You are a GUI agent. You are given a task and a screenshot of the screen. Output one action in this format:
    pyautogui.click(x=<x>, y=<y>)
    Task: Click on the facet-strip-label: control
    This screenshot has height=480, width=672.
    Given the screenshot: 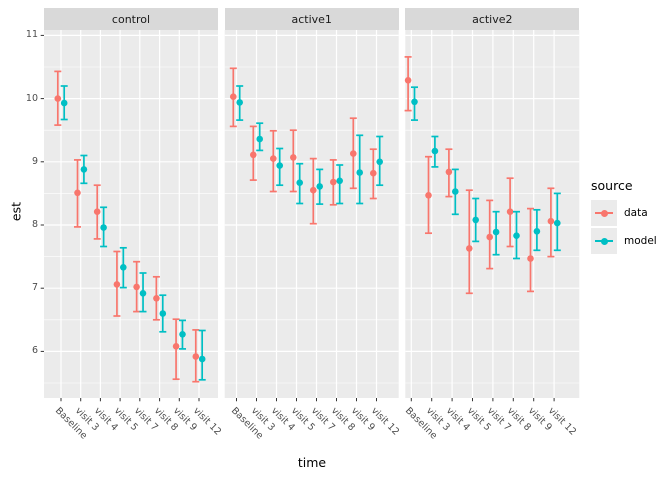 What is the action you would take?
    pyautogui.click(x=131, y=19)
    